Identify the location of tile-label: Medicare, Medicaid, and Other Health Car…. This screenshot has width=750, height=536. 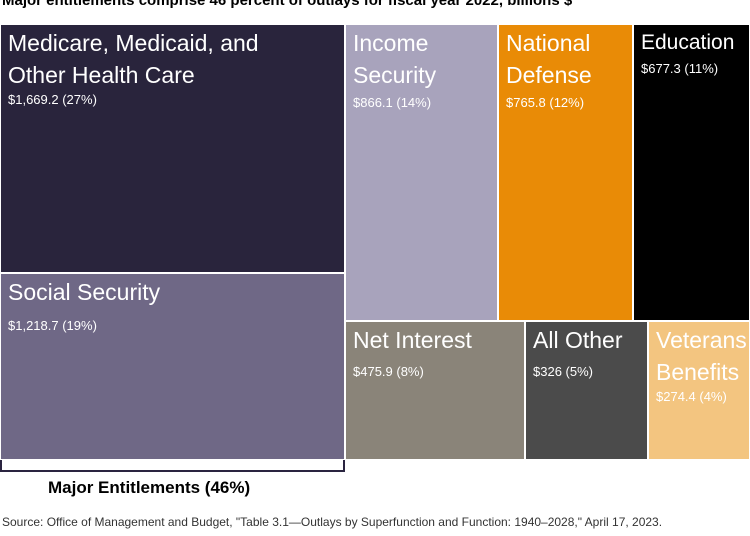
(133, 59).